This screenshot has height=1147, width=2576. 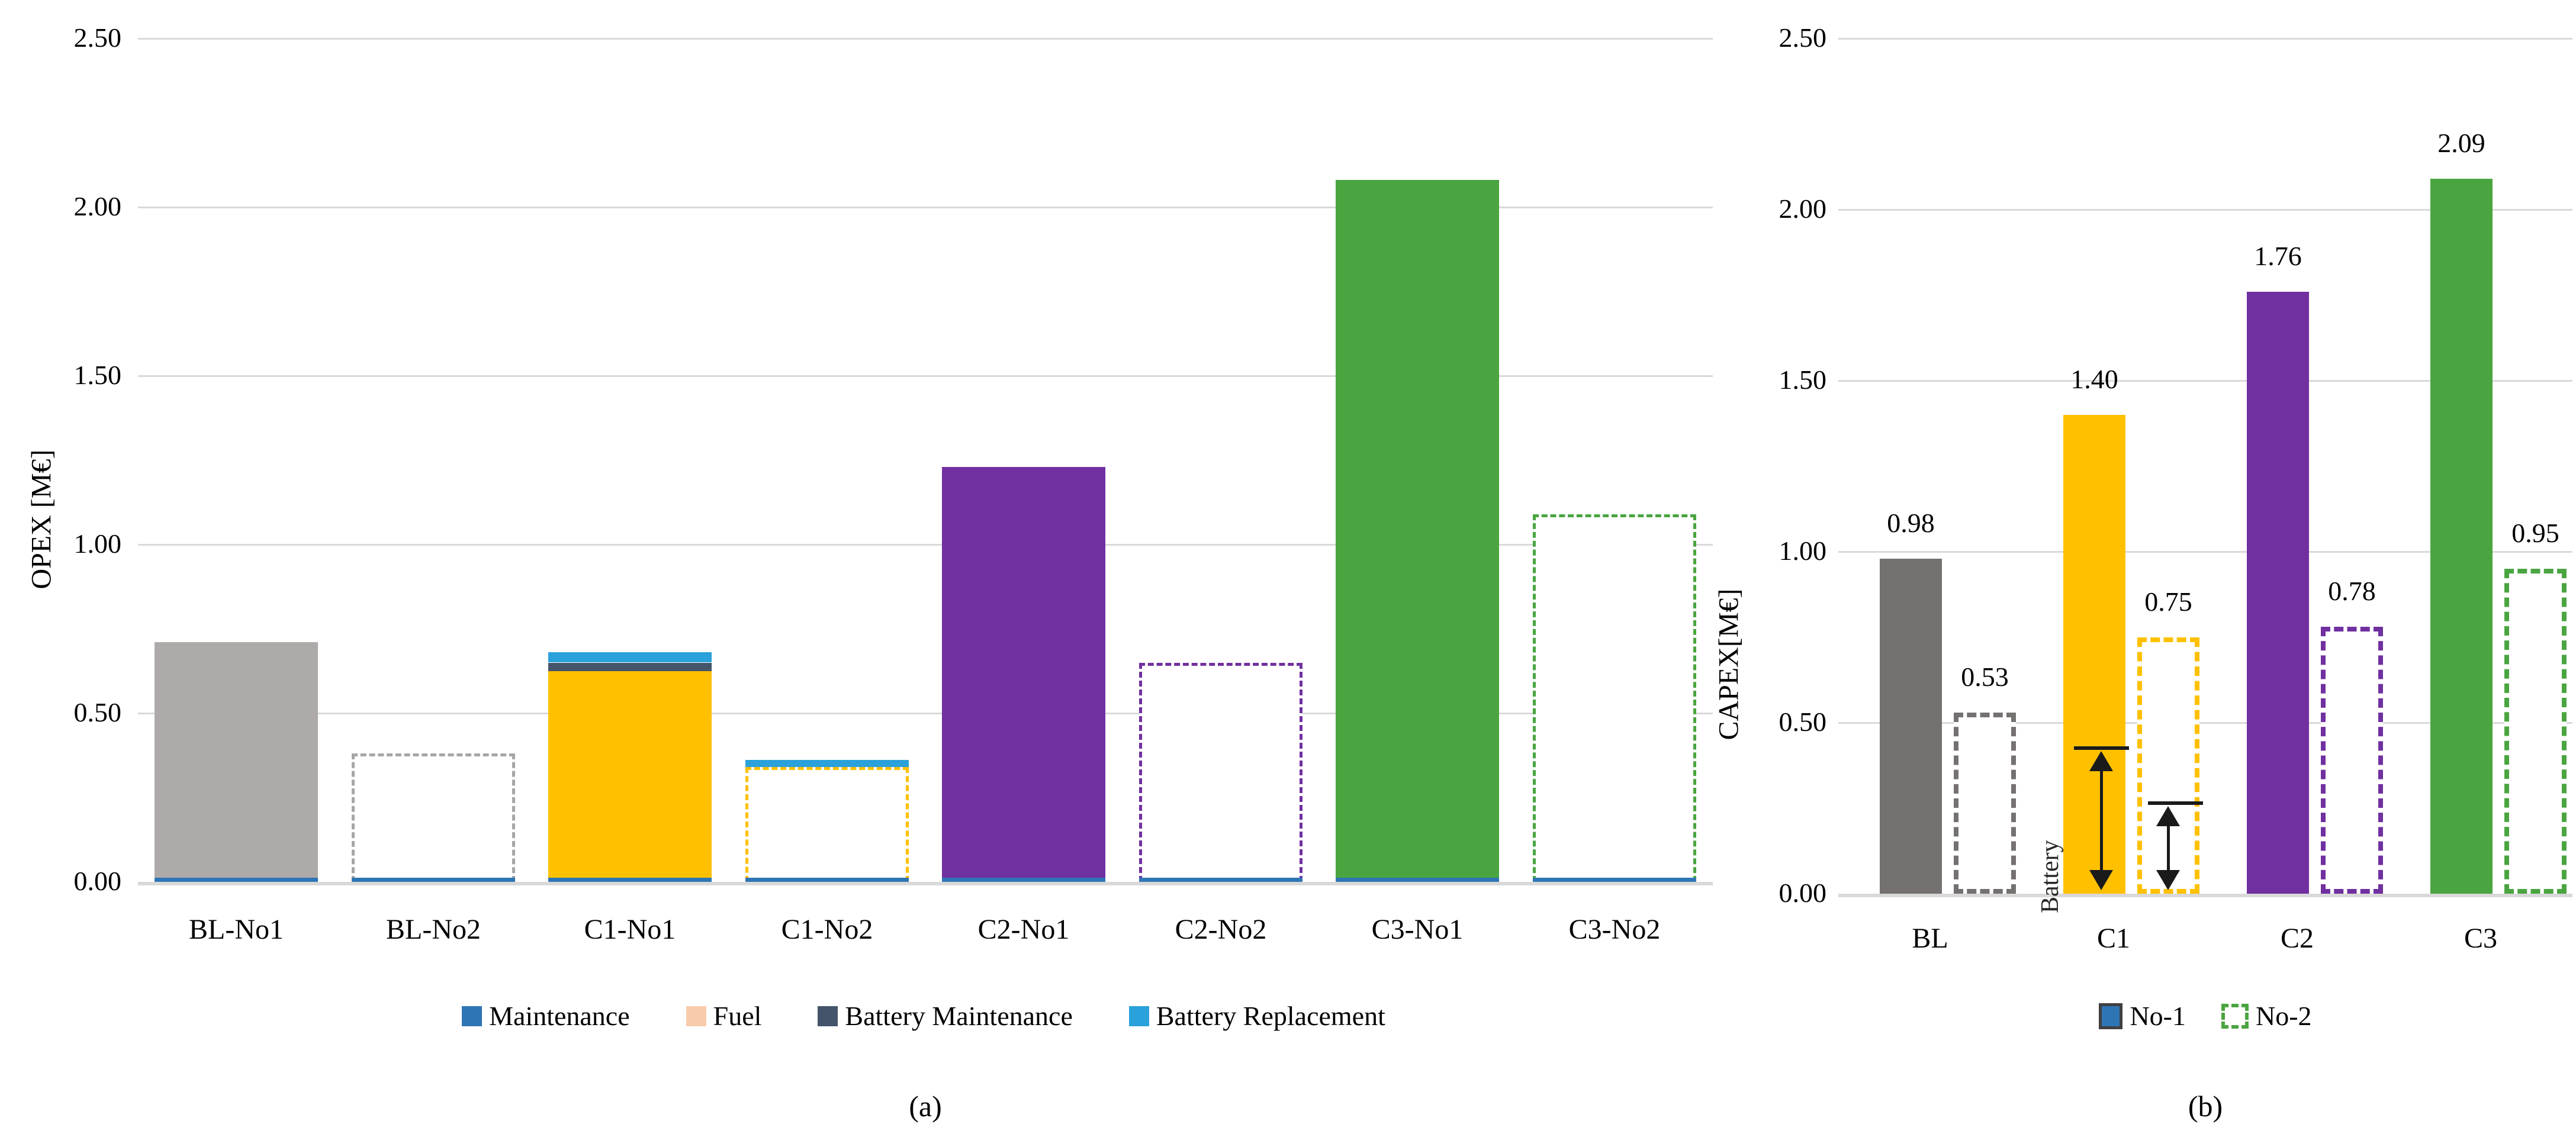 What do you see at coordinates (97, 375) in the screenshot?
I see `y-tick-label: 1.50` at bounding box center [97, 375].